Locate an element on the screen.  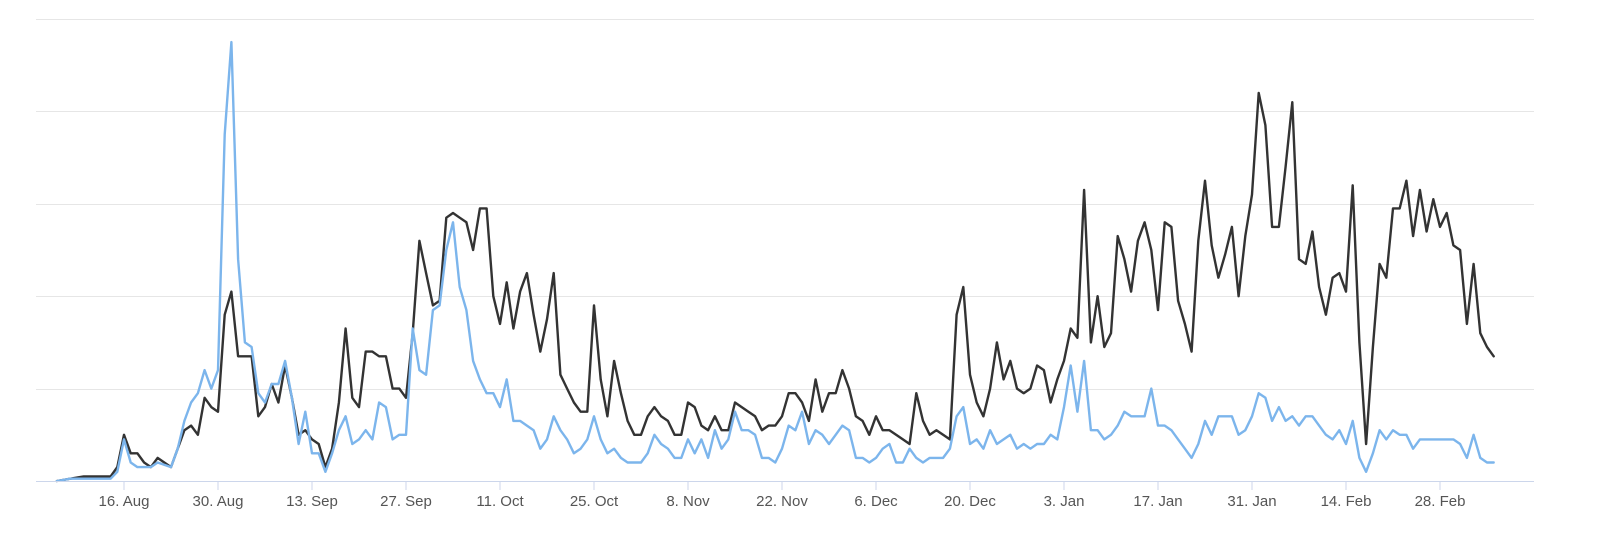
x-tick-label-1: 30. Aug is located at coordinates (218, 501).